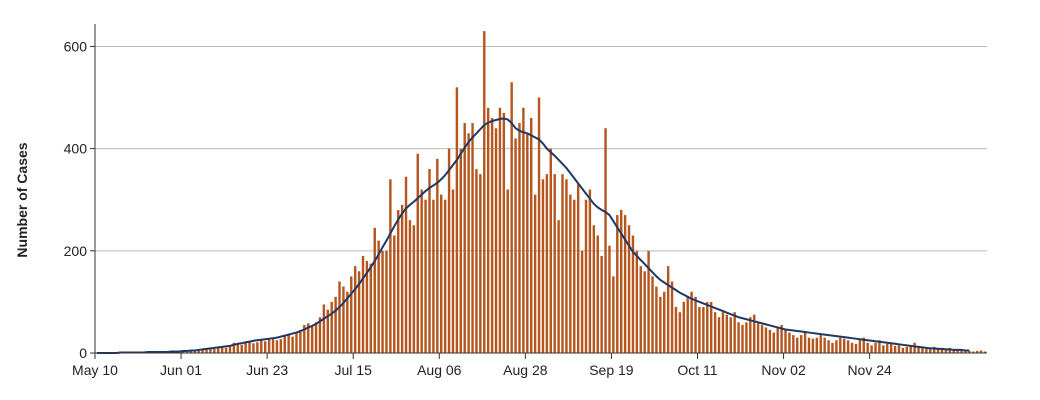 Image resolution: width=1040 pixels, height=400 pixels. What do you see at coordinates (22, 199) in the screenshot?
I see `y-axis-title: Number of Cases` at bounding box center [22, 199].